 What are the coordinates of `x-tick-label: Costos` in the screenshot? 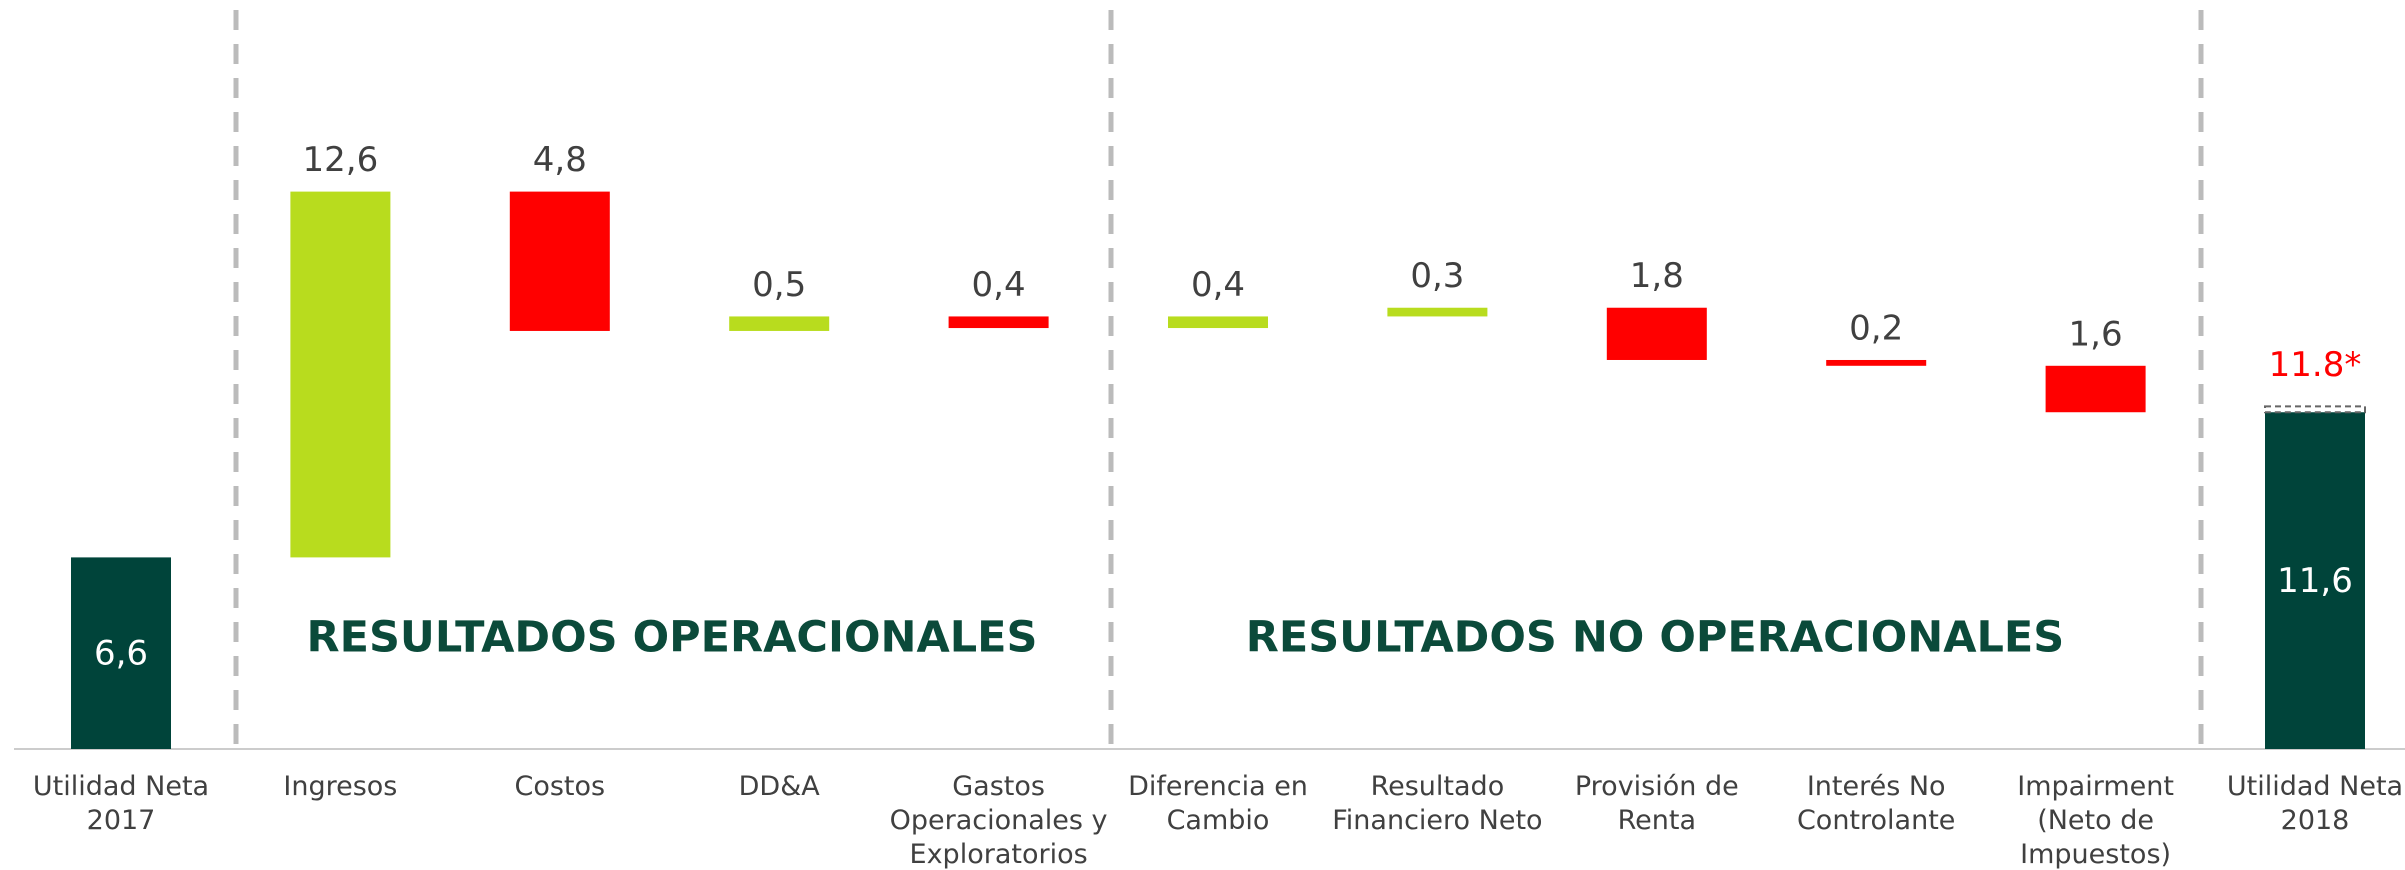 It's located at (559, 786).